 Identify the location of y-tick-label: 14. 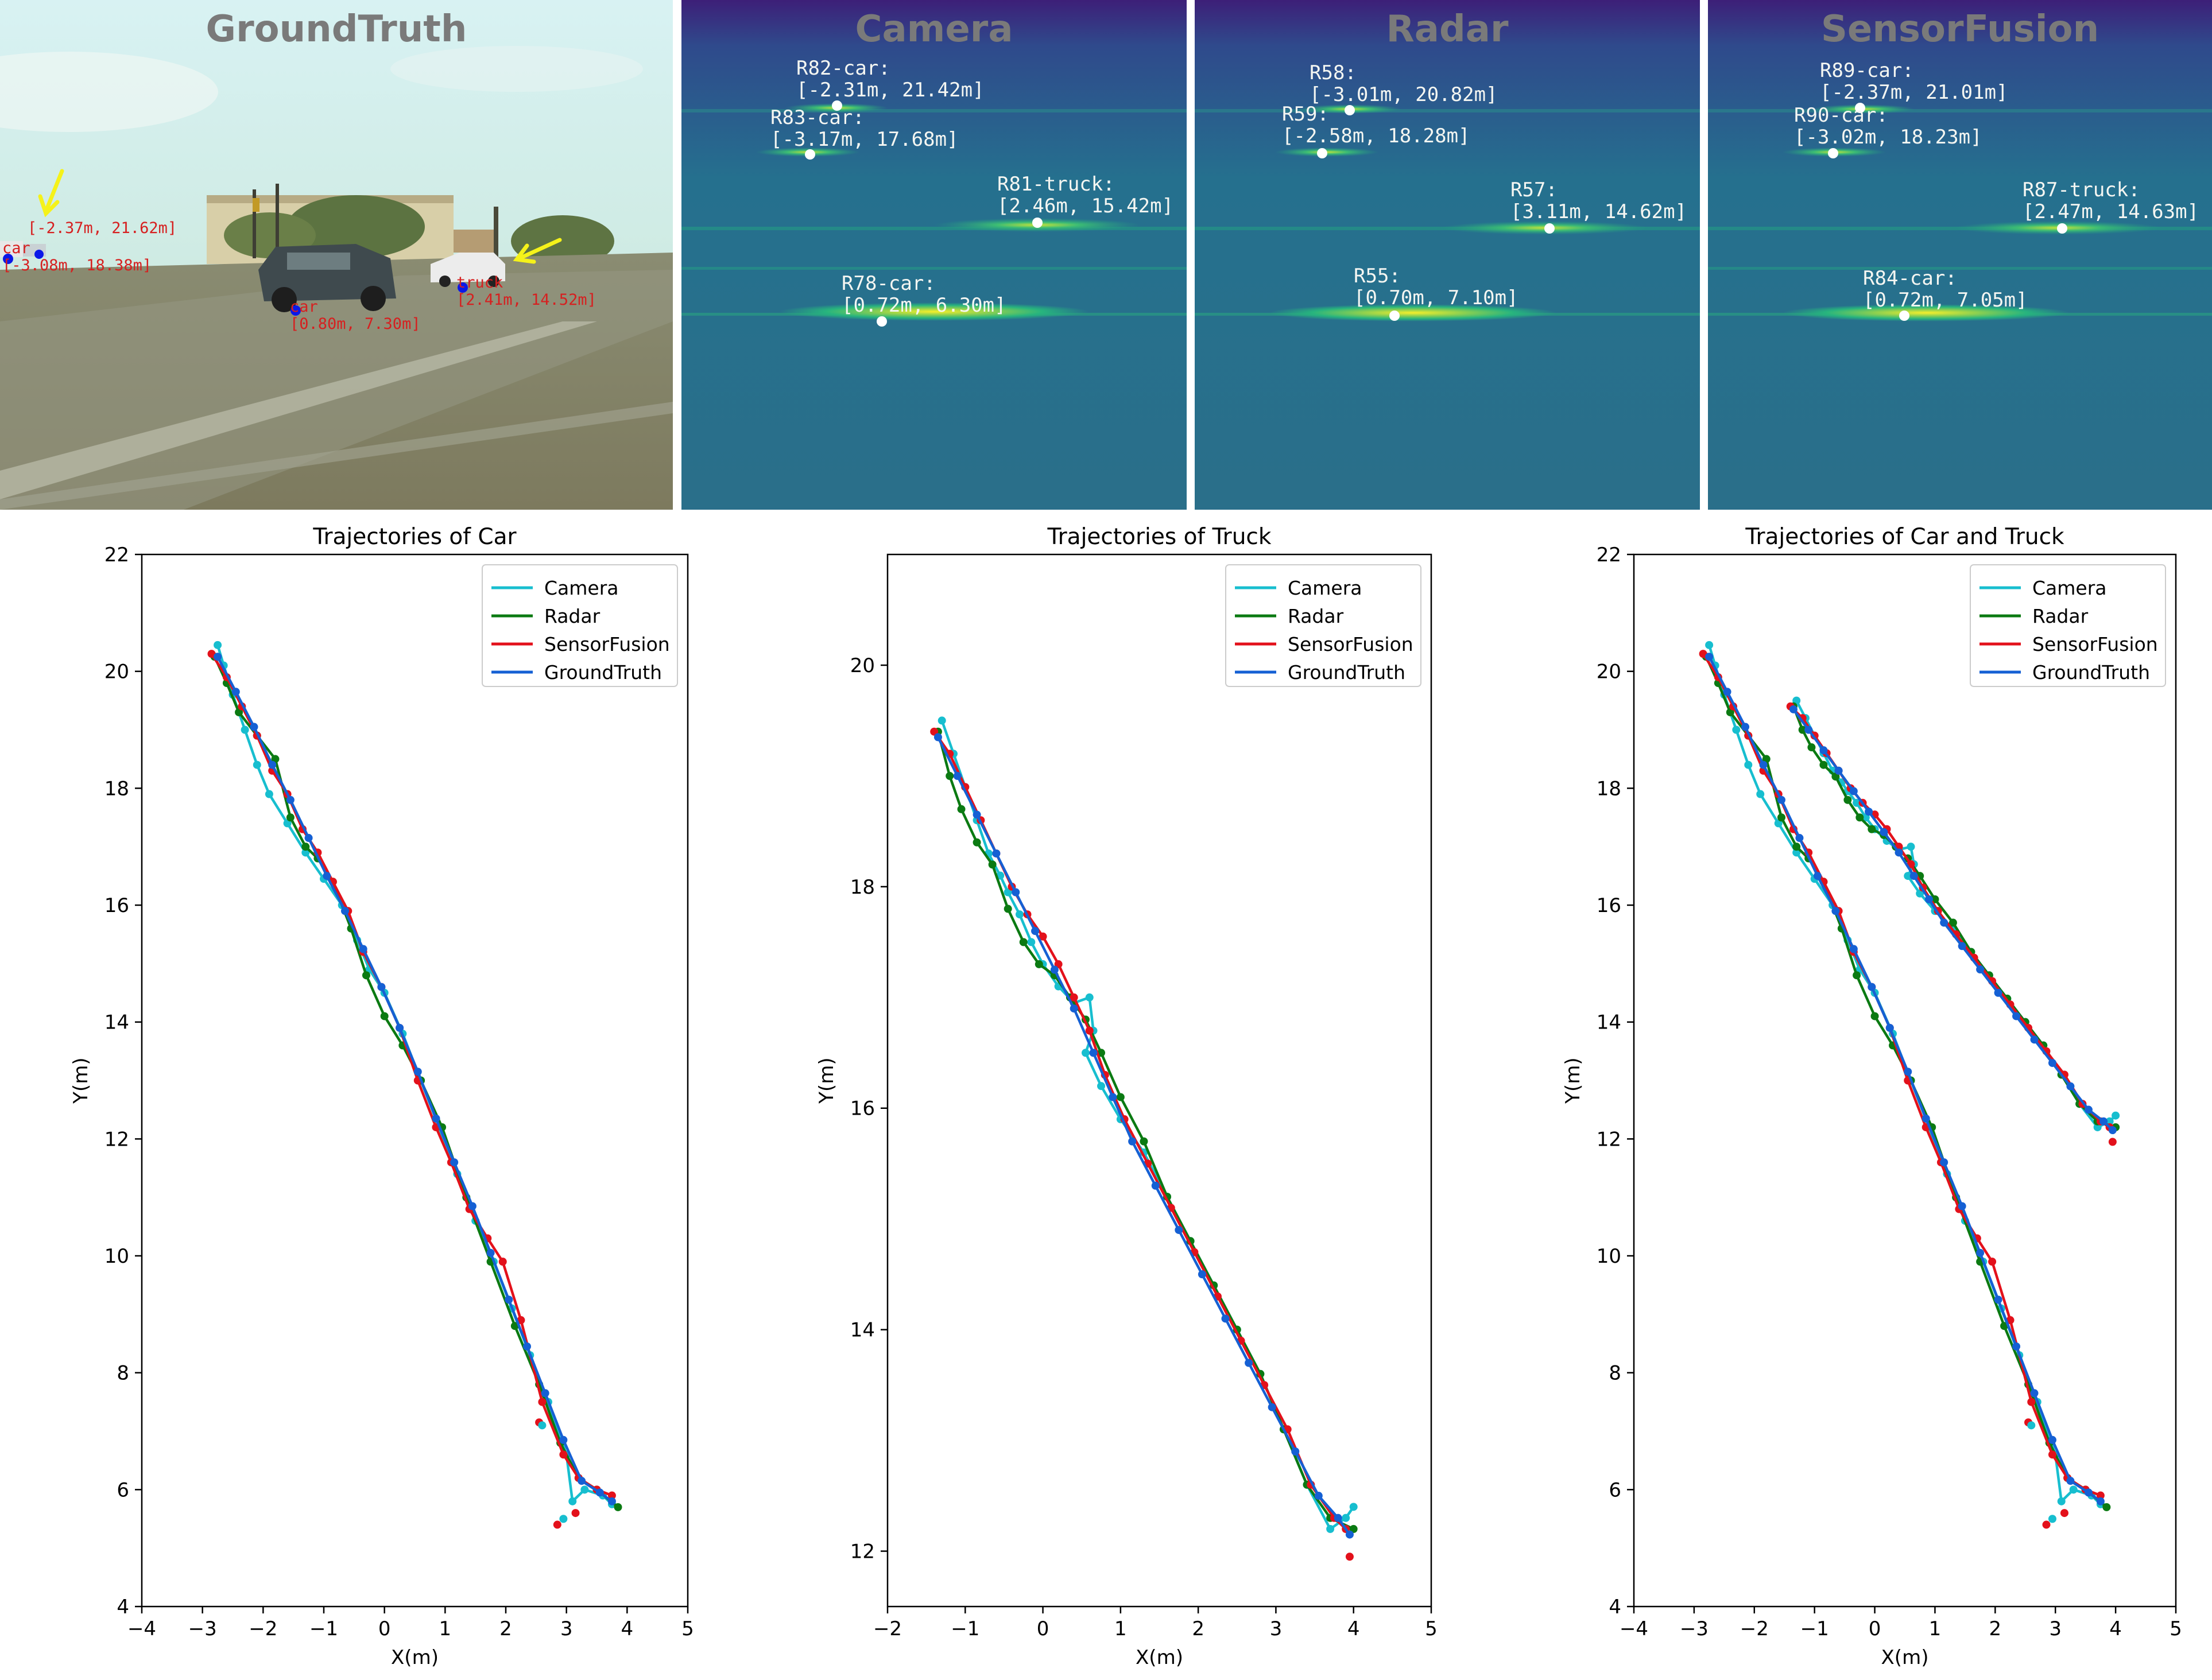
(116, 1023).